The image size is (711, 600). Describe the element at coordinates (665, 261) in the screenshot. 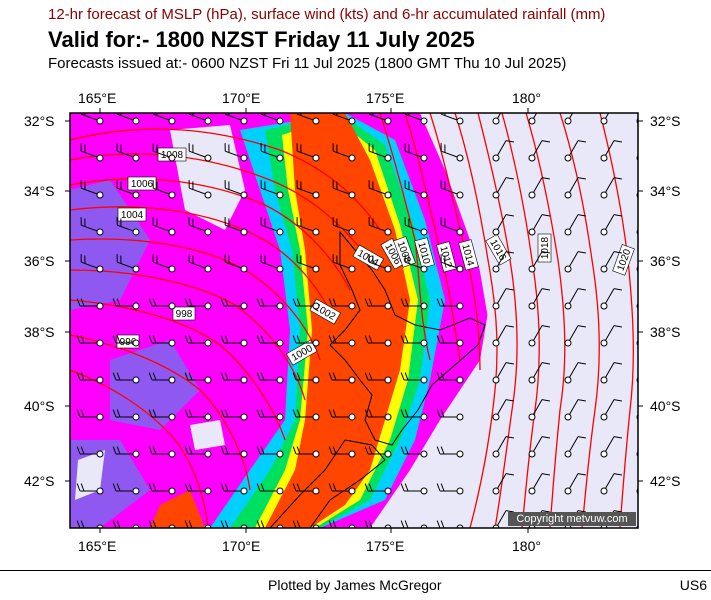

I see `lat-label-right: 36°S` at that location.